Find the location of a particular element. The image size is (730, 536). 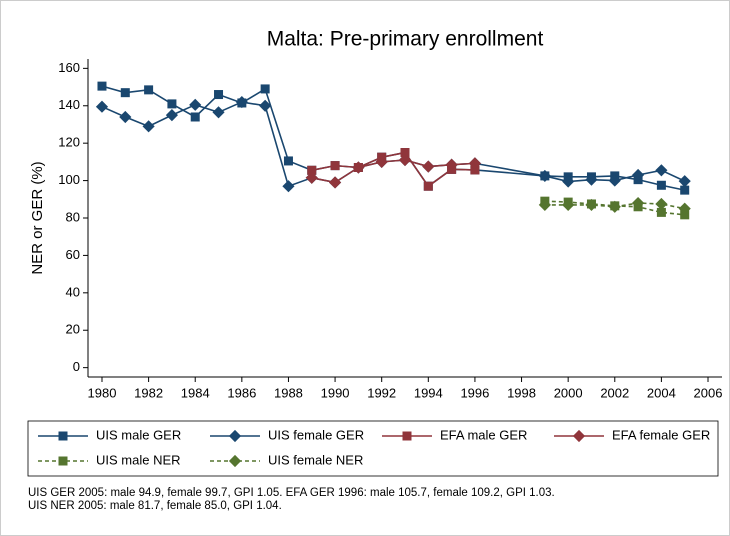

y-tick-label: 160 is located at coordinates (69, 67).